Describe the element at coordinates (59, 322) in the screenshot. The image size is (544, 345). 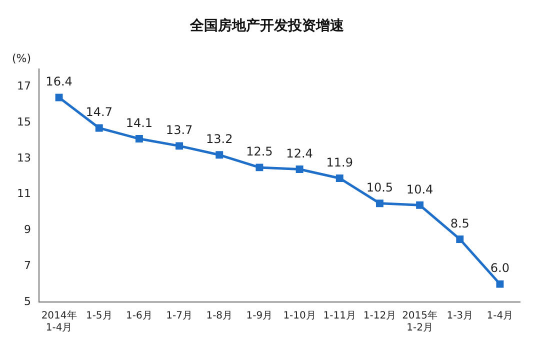
I see `x-tick-label: 2014年 1-4月` at that location.